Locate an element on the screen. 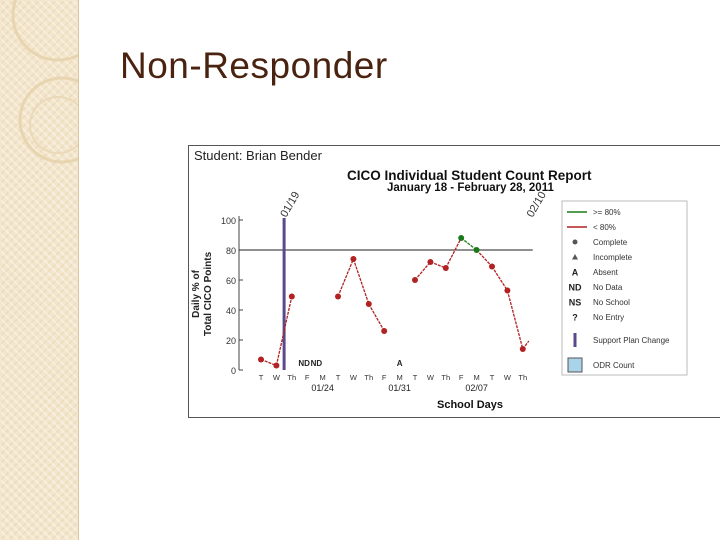 This screenshot has width=720, height=545. legend-label: Support Plan Change is located at coordinates (631, 340).